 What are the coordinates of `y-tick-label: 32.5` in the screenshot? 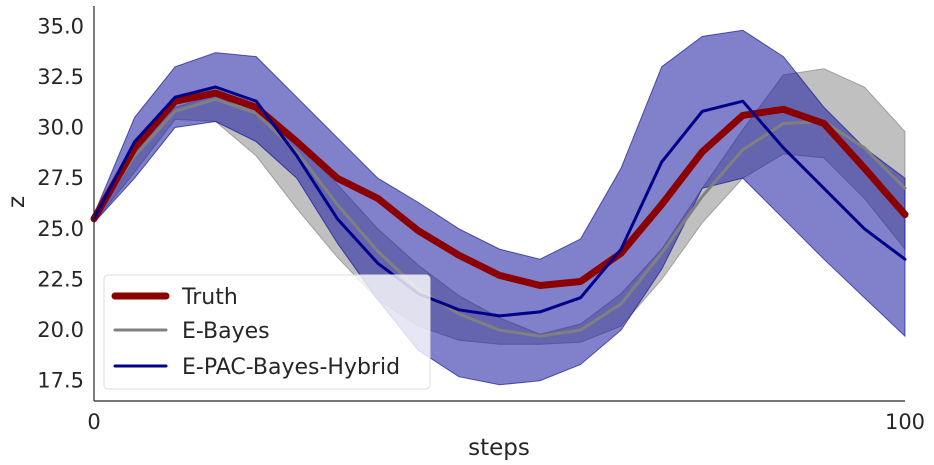 It's located at (60, 77).